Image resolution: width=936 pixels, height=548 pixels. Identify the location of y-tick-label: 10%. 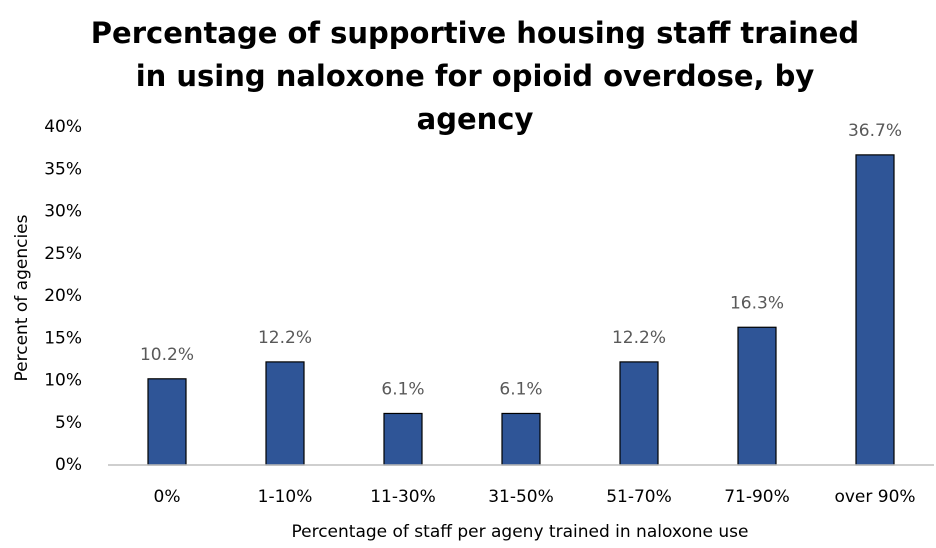
(63, 381).